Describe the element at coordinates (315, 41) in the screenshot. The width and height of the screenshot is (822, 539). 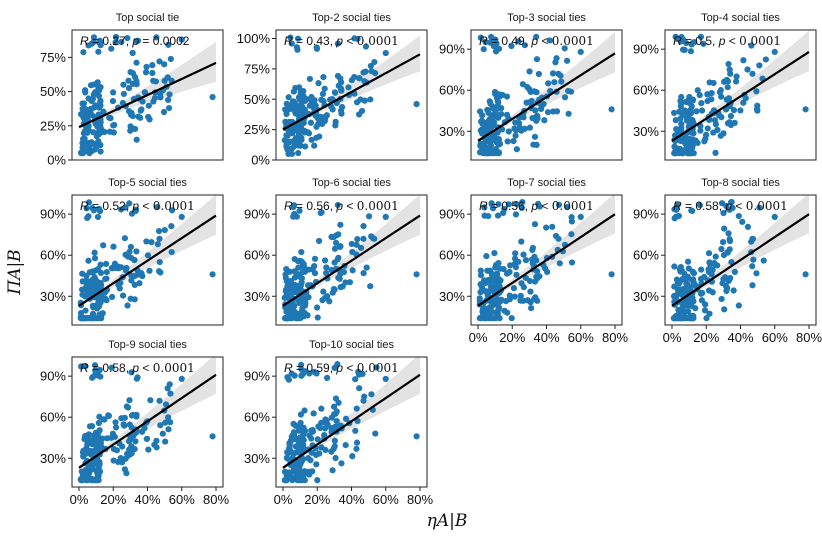
I see `r-value: = 0.43,` at that location.